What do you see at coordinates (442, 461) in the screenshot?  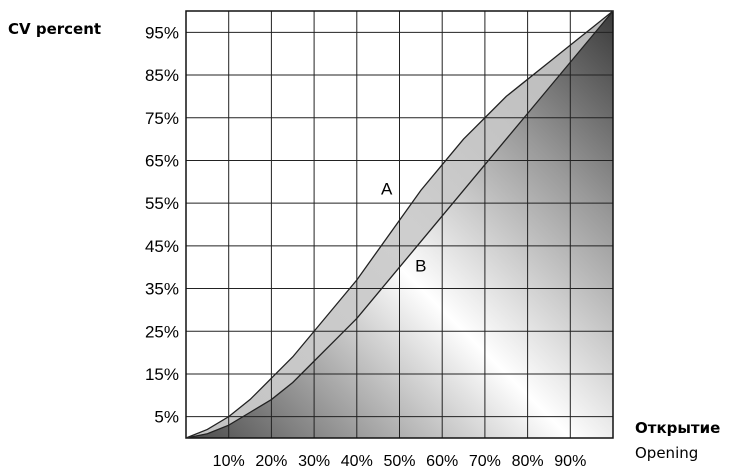 I see `x-tick-label-6: 60%` at bounding box center [442, 461].